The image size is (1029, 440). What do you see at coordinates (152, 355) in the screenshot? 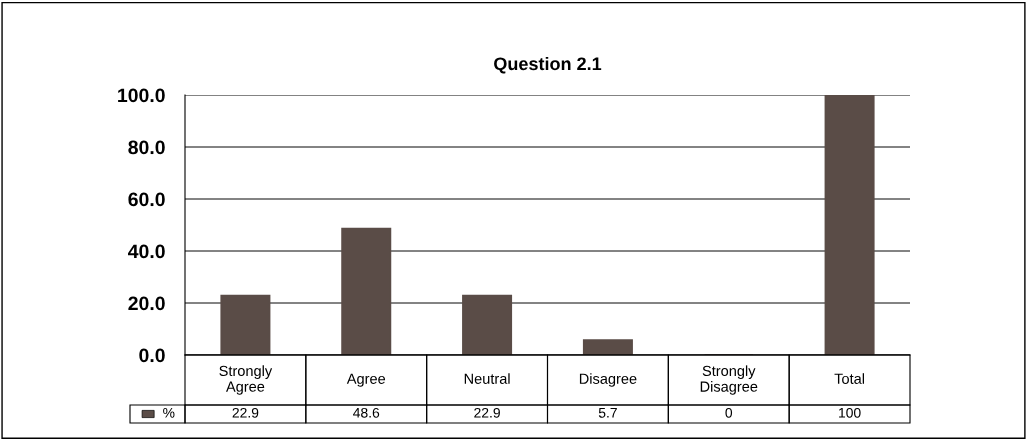
I see `y-tick-label: 0.0` at bounding box center [152, 355].